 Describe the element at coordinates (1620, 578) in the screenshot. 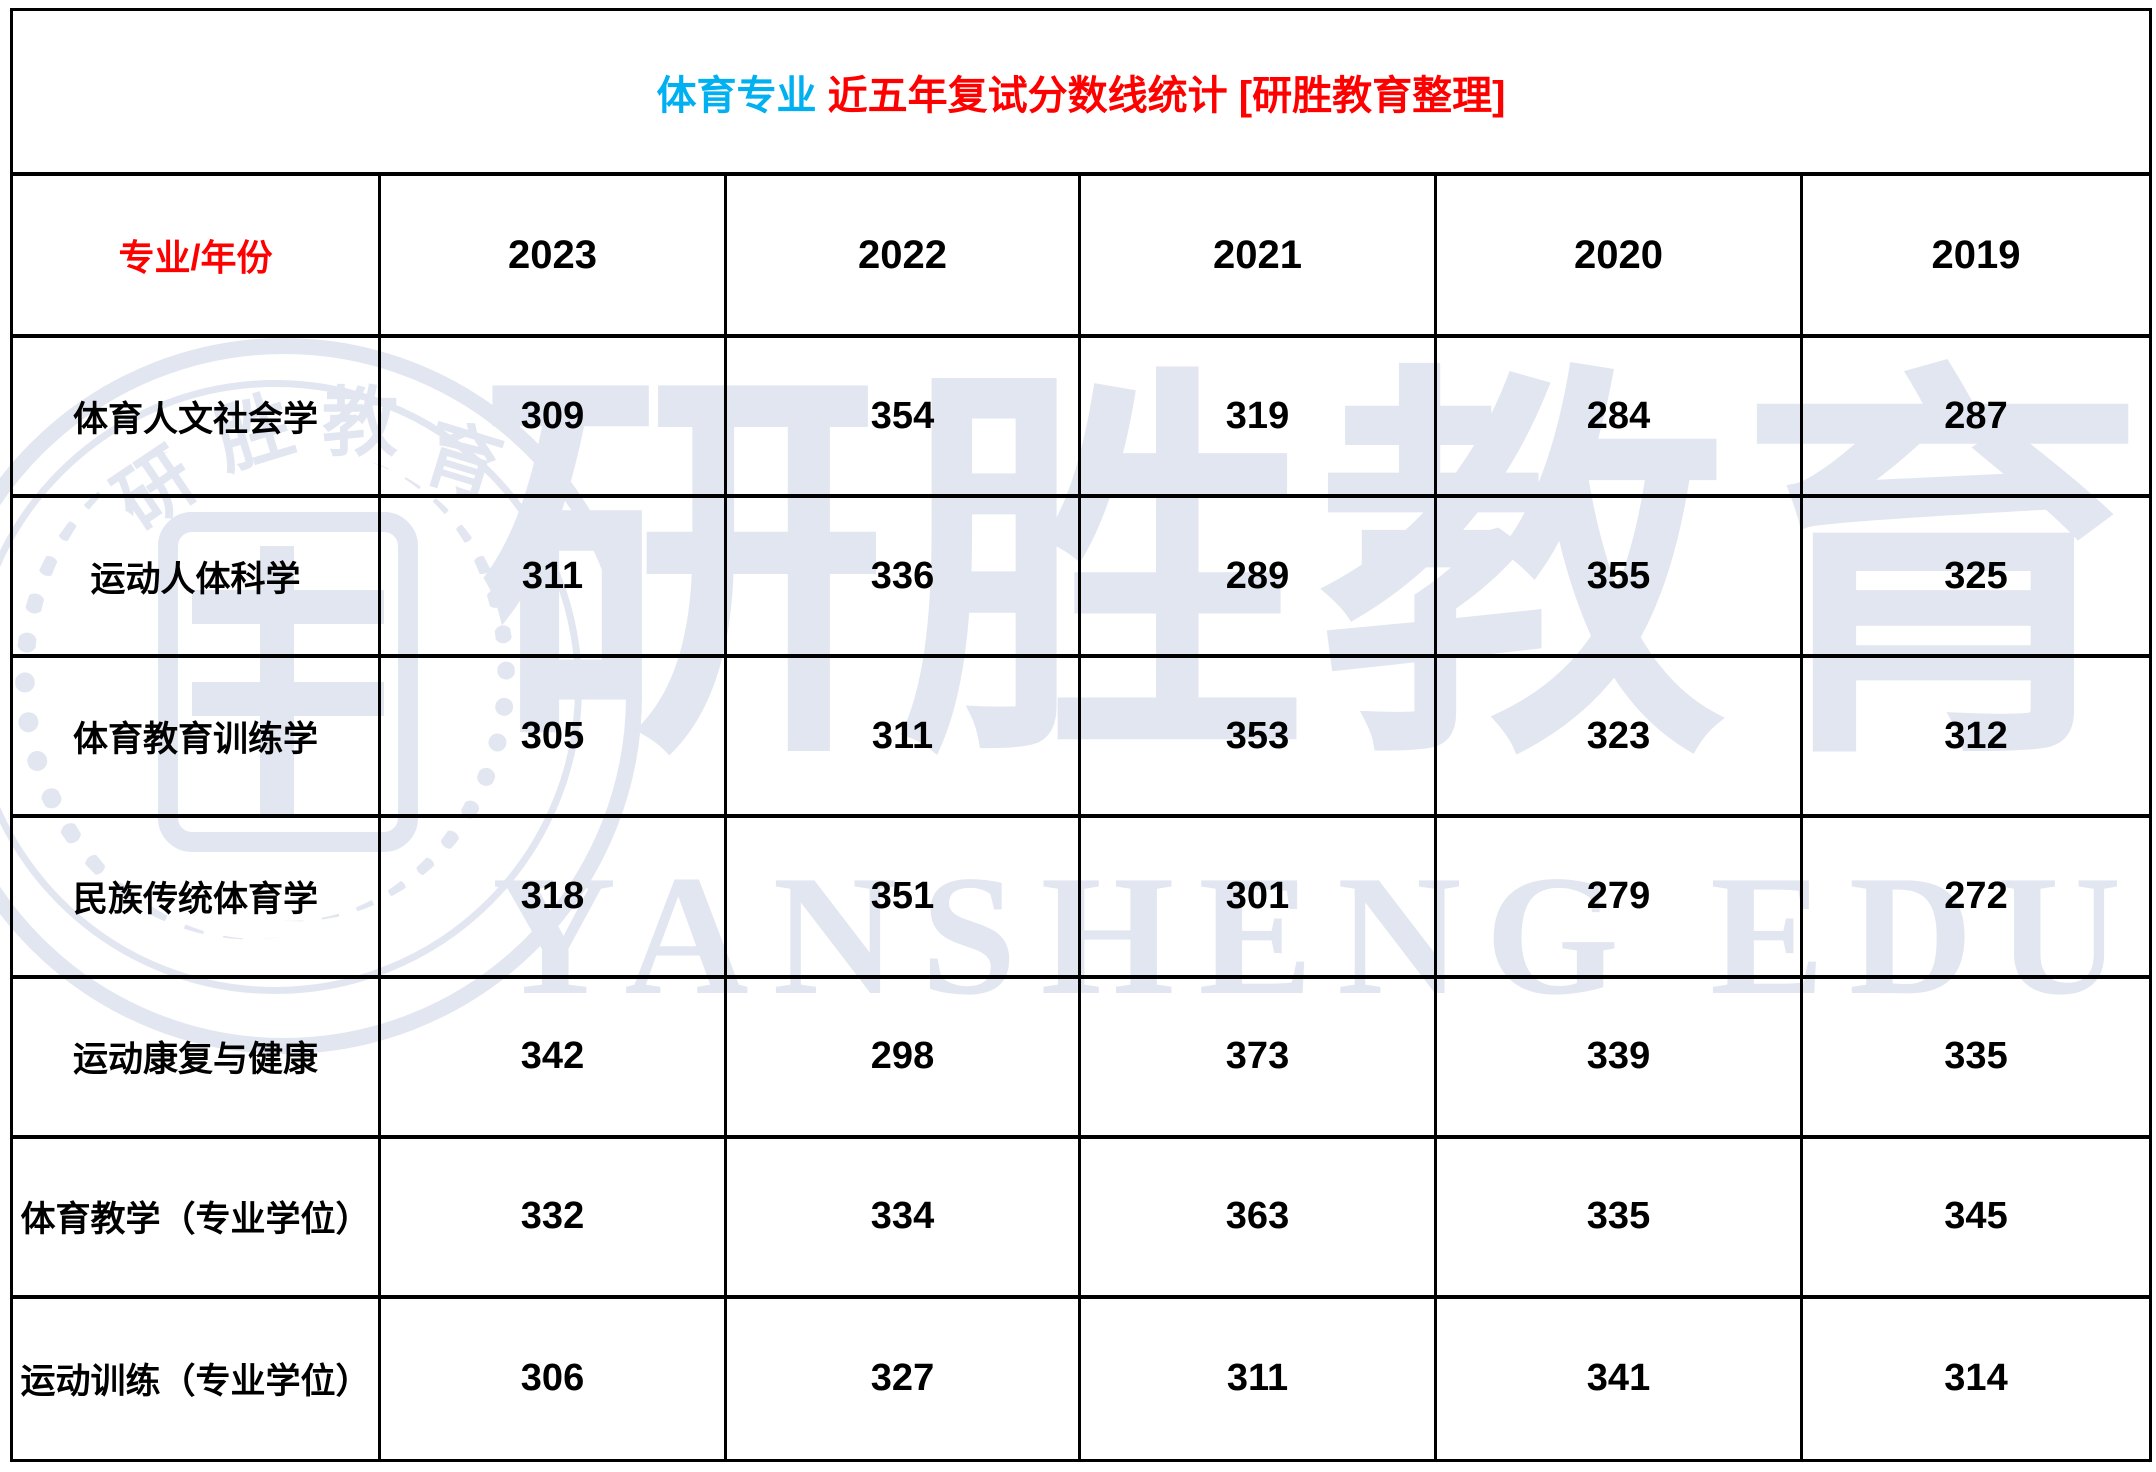

I see `score-cell: 355` at that location.